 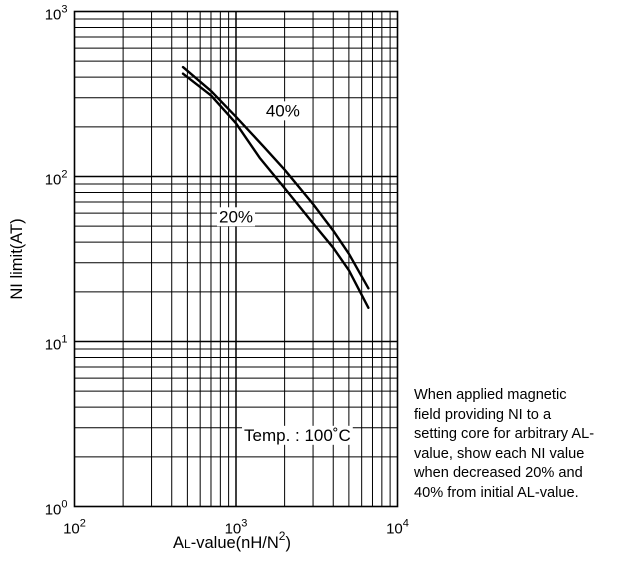 I want to click on series-label-1: 20%, so click(x=236, y=217).